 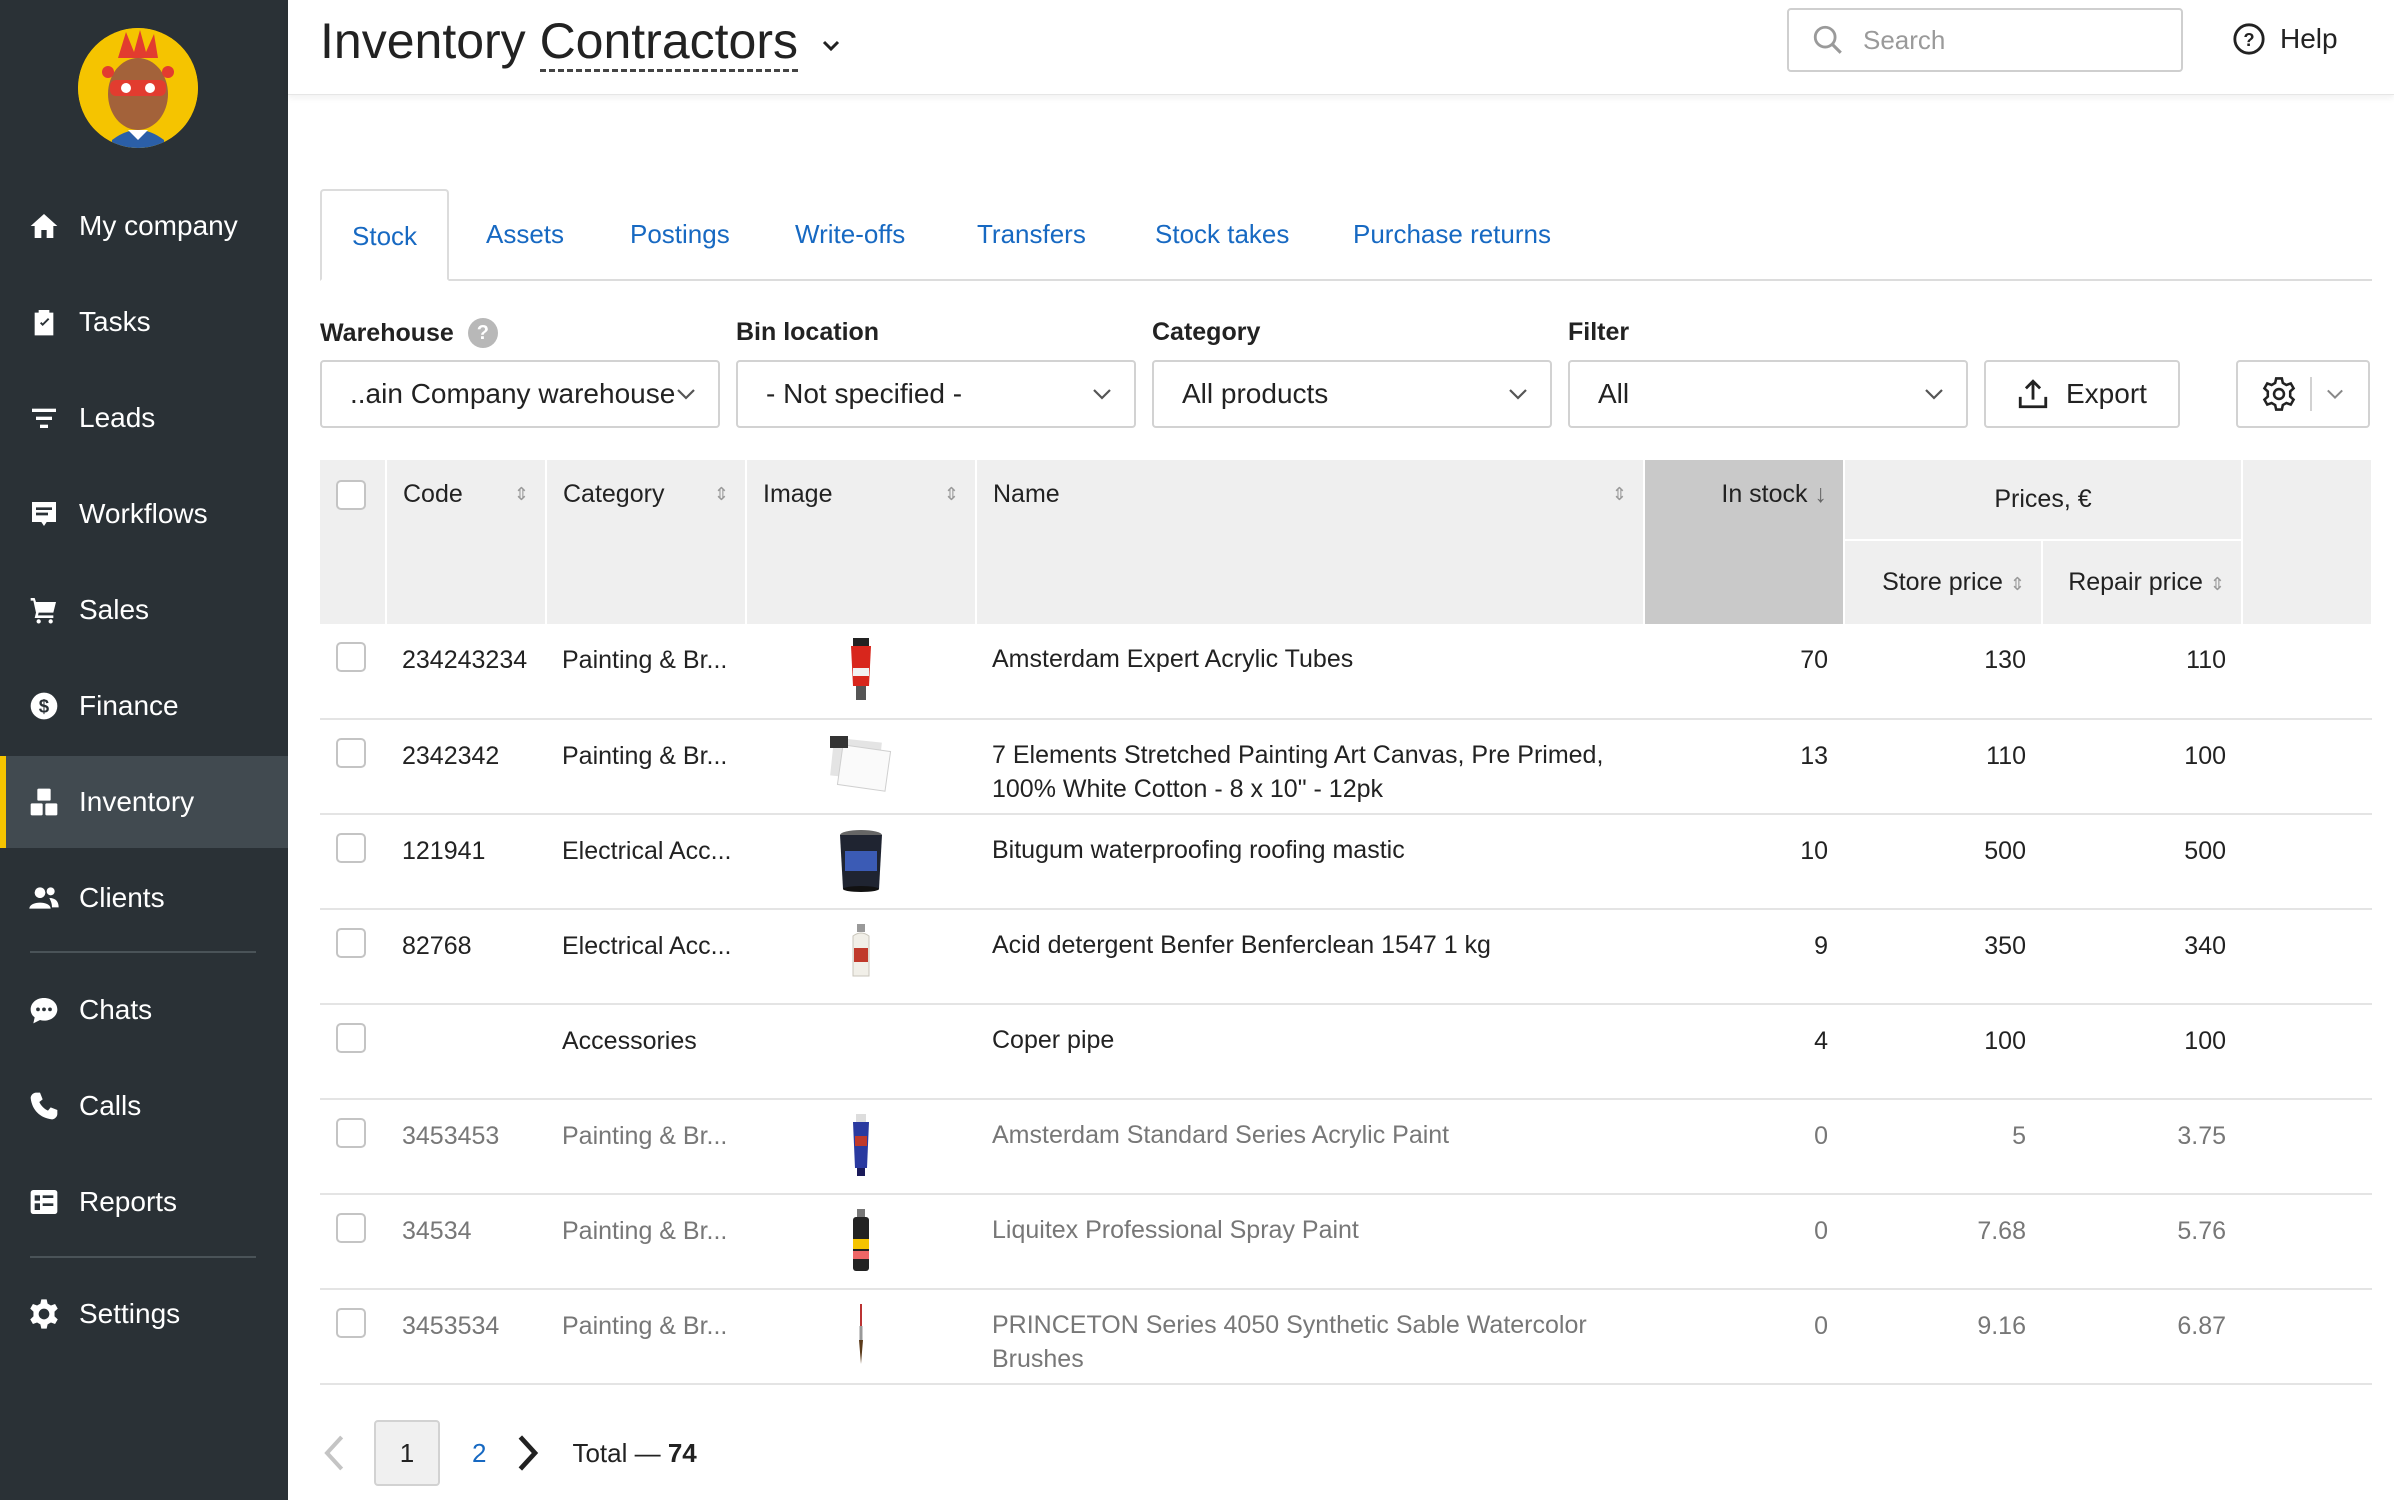 I want to click on page-button-current: 1, so click(x=407, y=1453).